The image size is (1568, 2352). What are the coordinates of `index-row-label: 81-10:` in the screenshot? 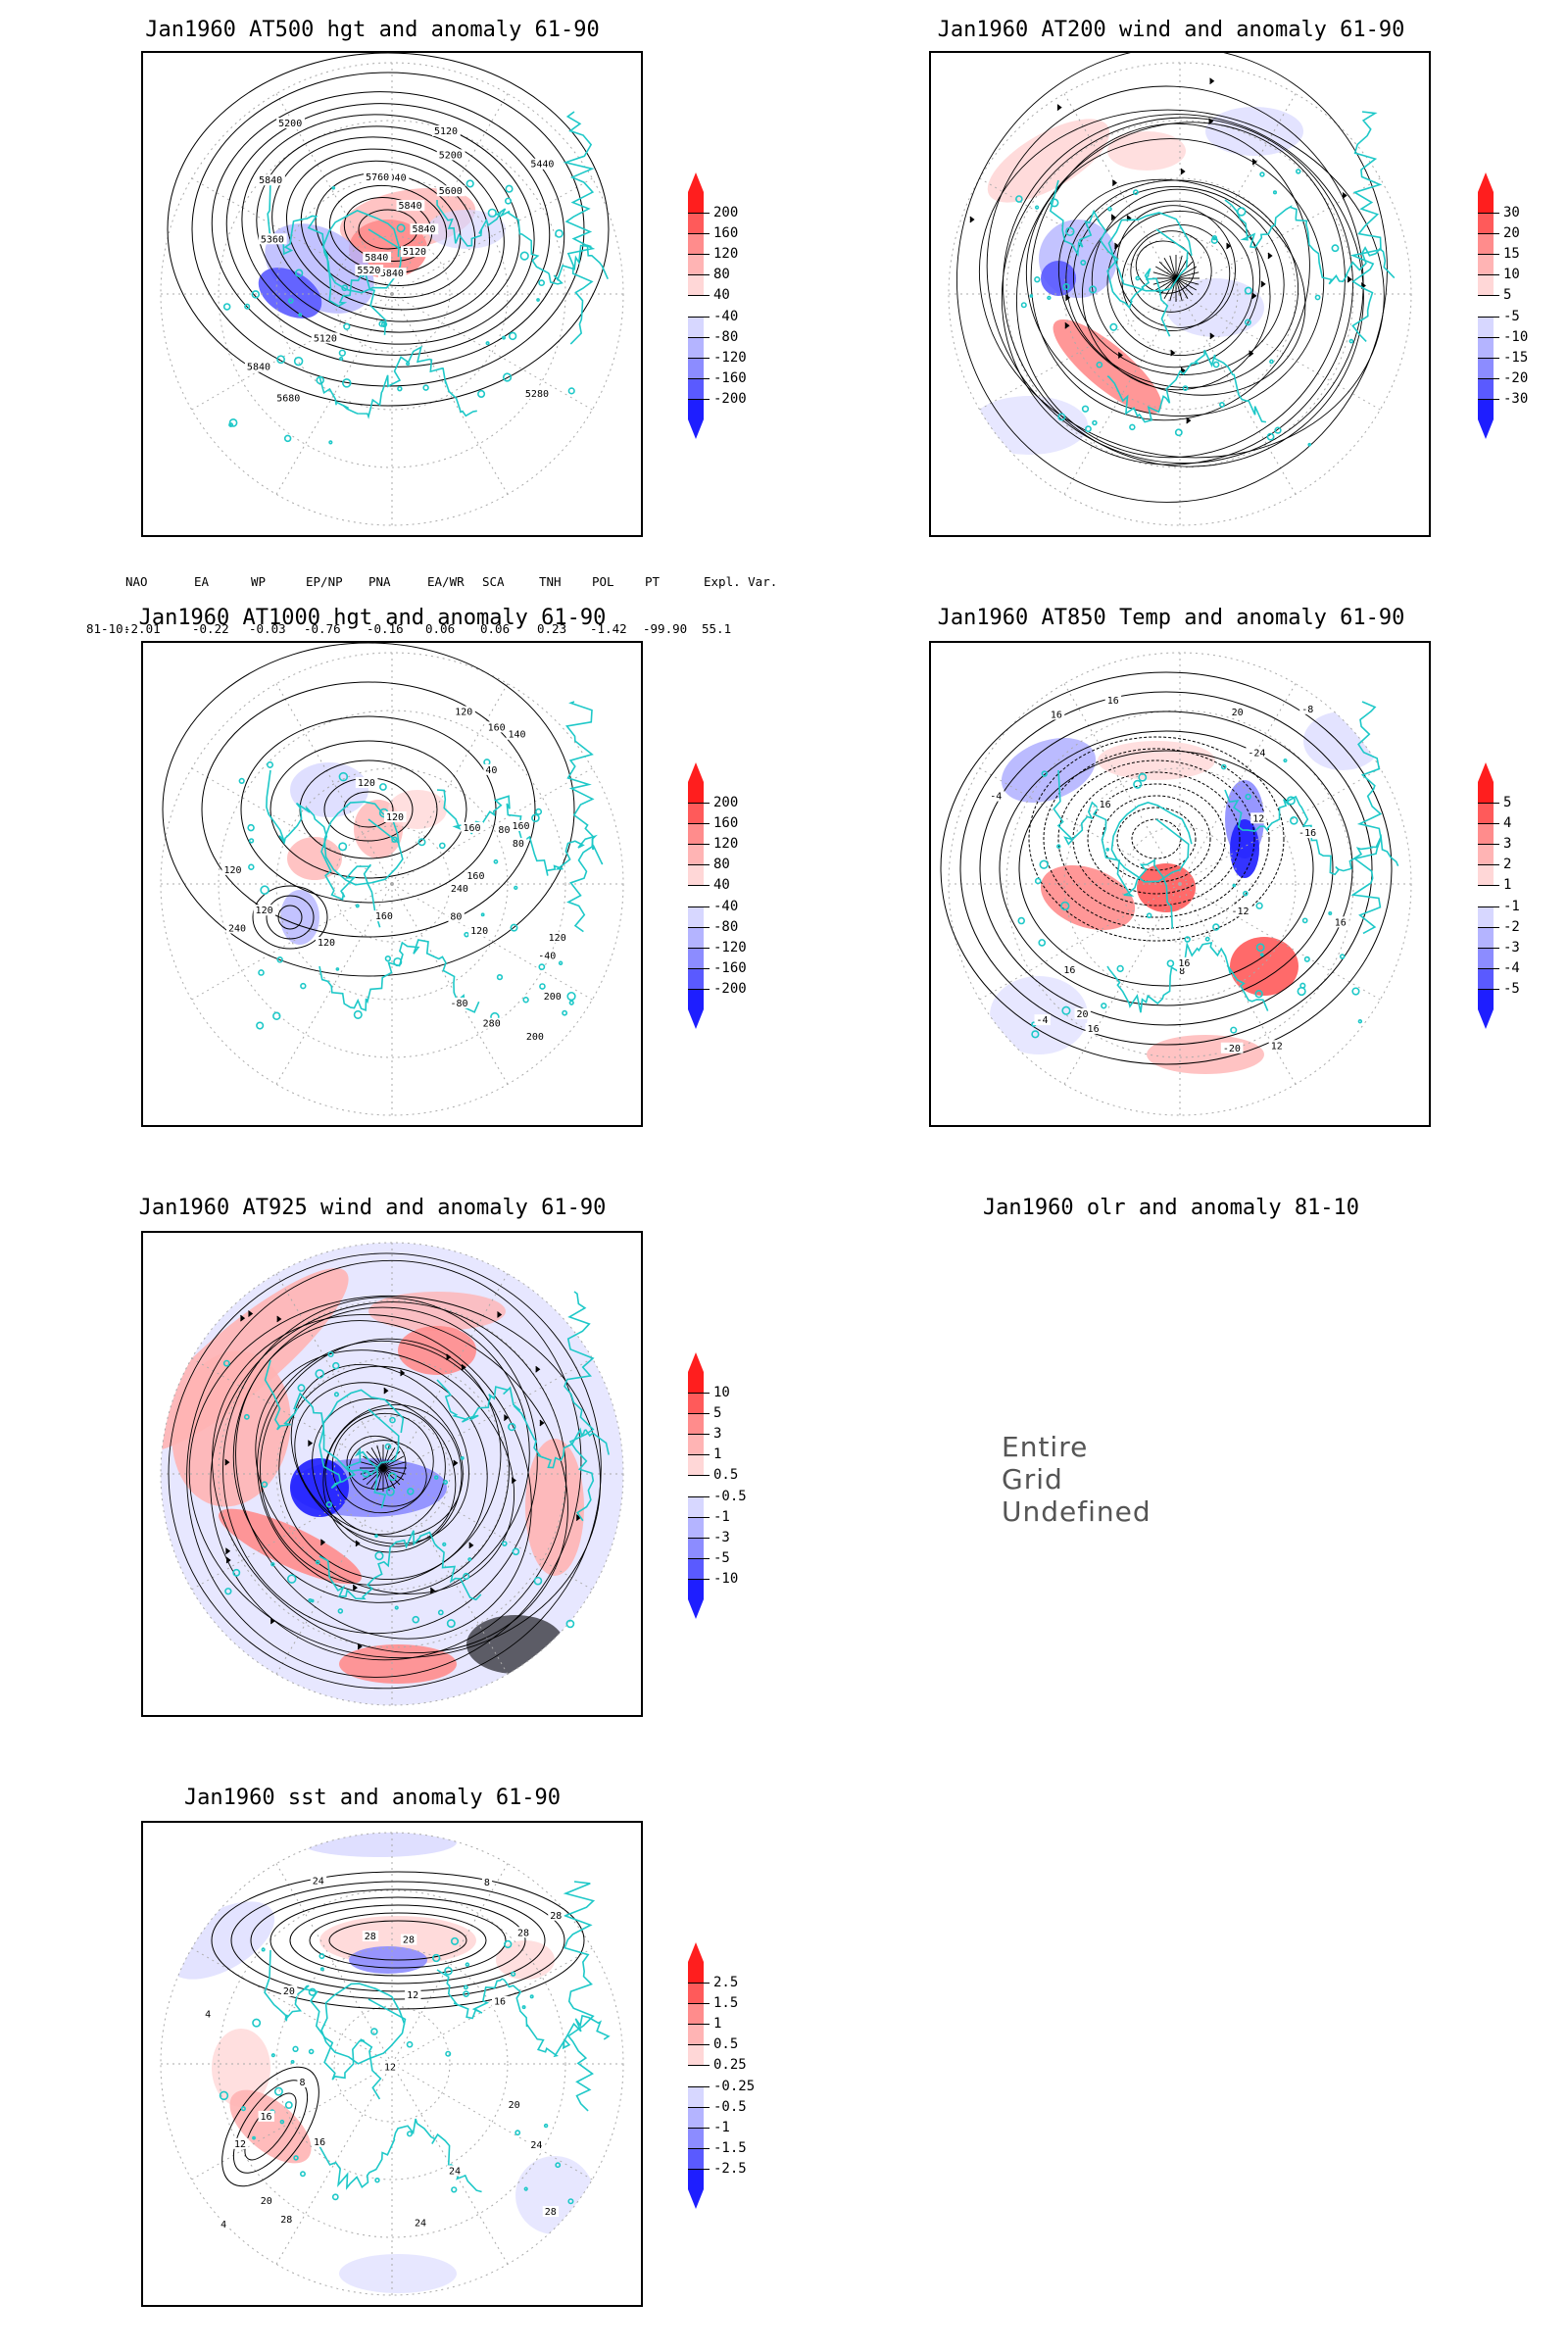 It's located at (108, 628).